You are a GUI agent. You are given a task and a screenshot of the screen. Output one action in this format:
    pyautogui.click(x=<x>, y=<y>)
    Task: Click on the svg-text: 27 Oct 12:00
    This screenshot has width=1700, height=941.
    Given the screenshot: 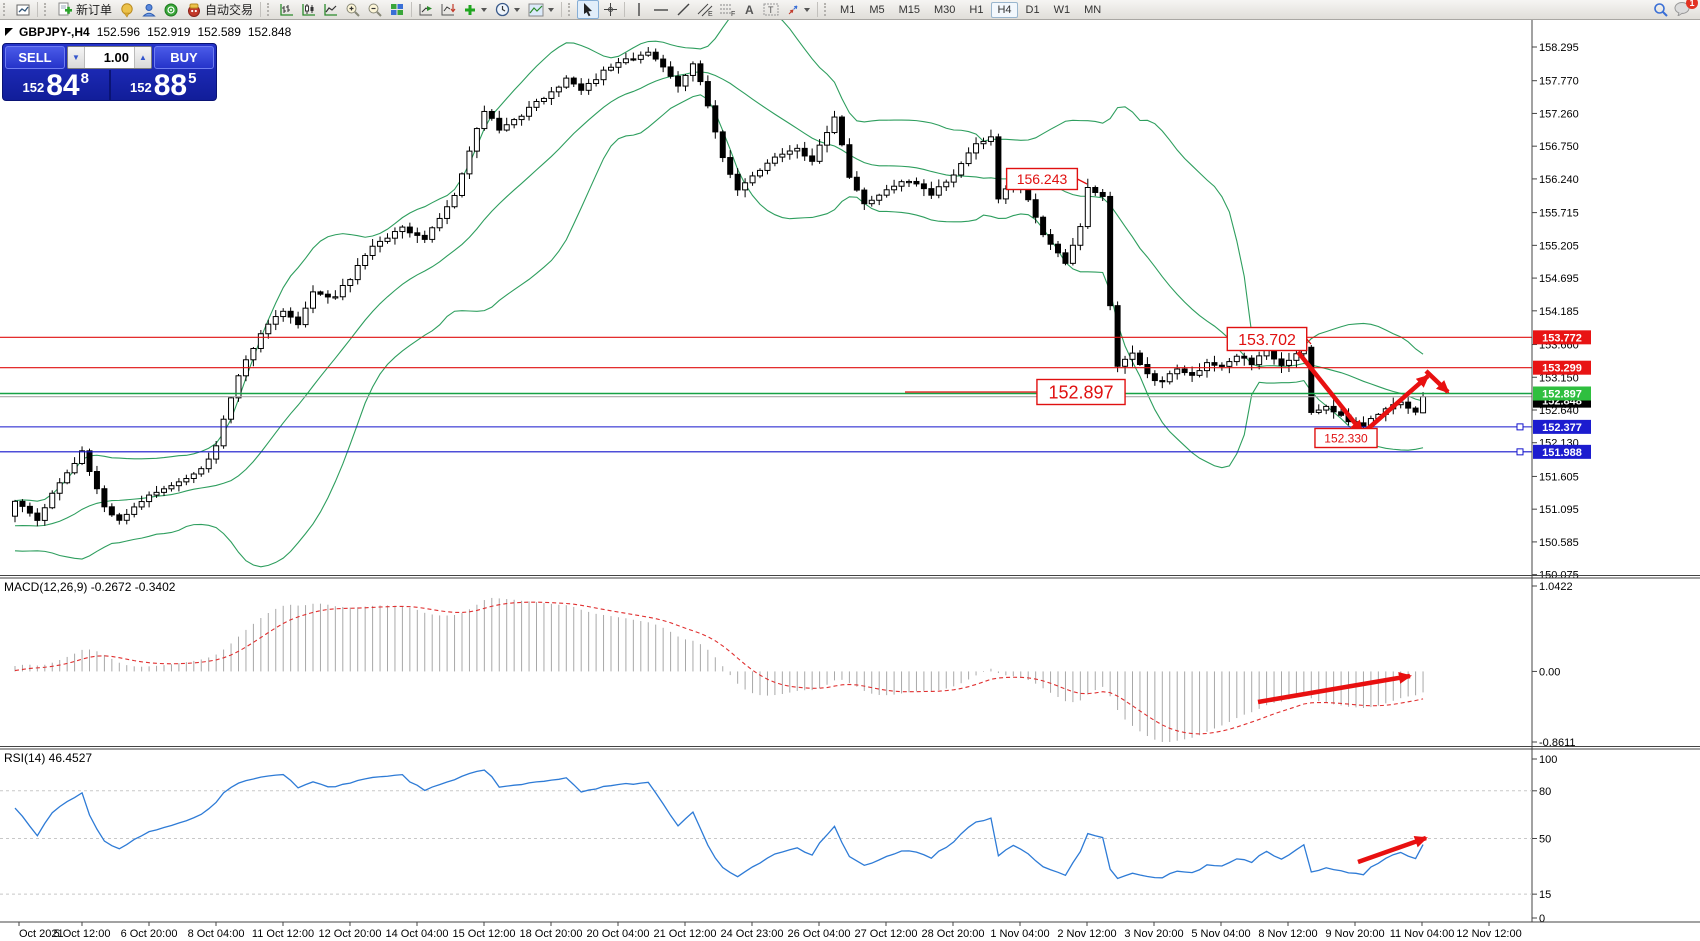 What is the action you would take?
    pyautogui.click(x=886, y=934)
    